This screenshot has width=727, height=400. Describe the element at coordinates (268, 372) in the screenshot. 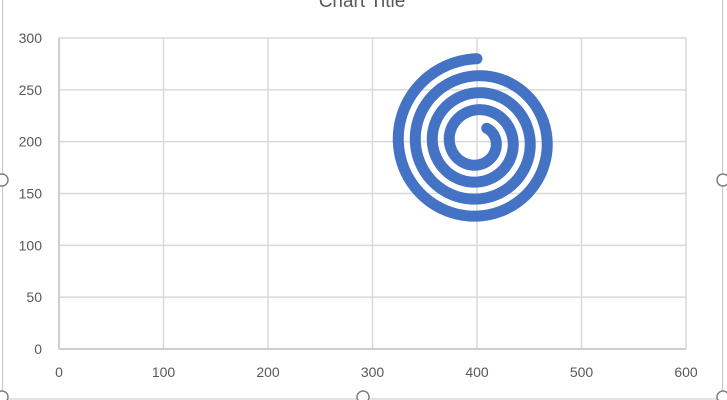

I see `x-tick-label: 200` at that location.